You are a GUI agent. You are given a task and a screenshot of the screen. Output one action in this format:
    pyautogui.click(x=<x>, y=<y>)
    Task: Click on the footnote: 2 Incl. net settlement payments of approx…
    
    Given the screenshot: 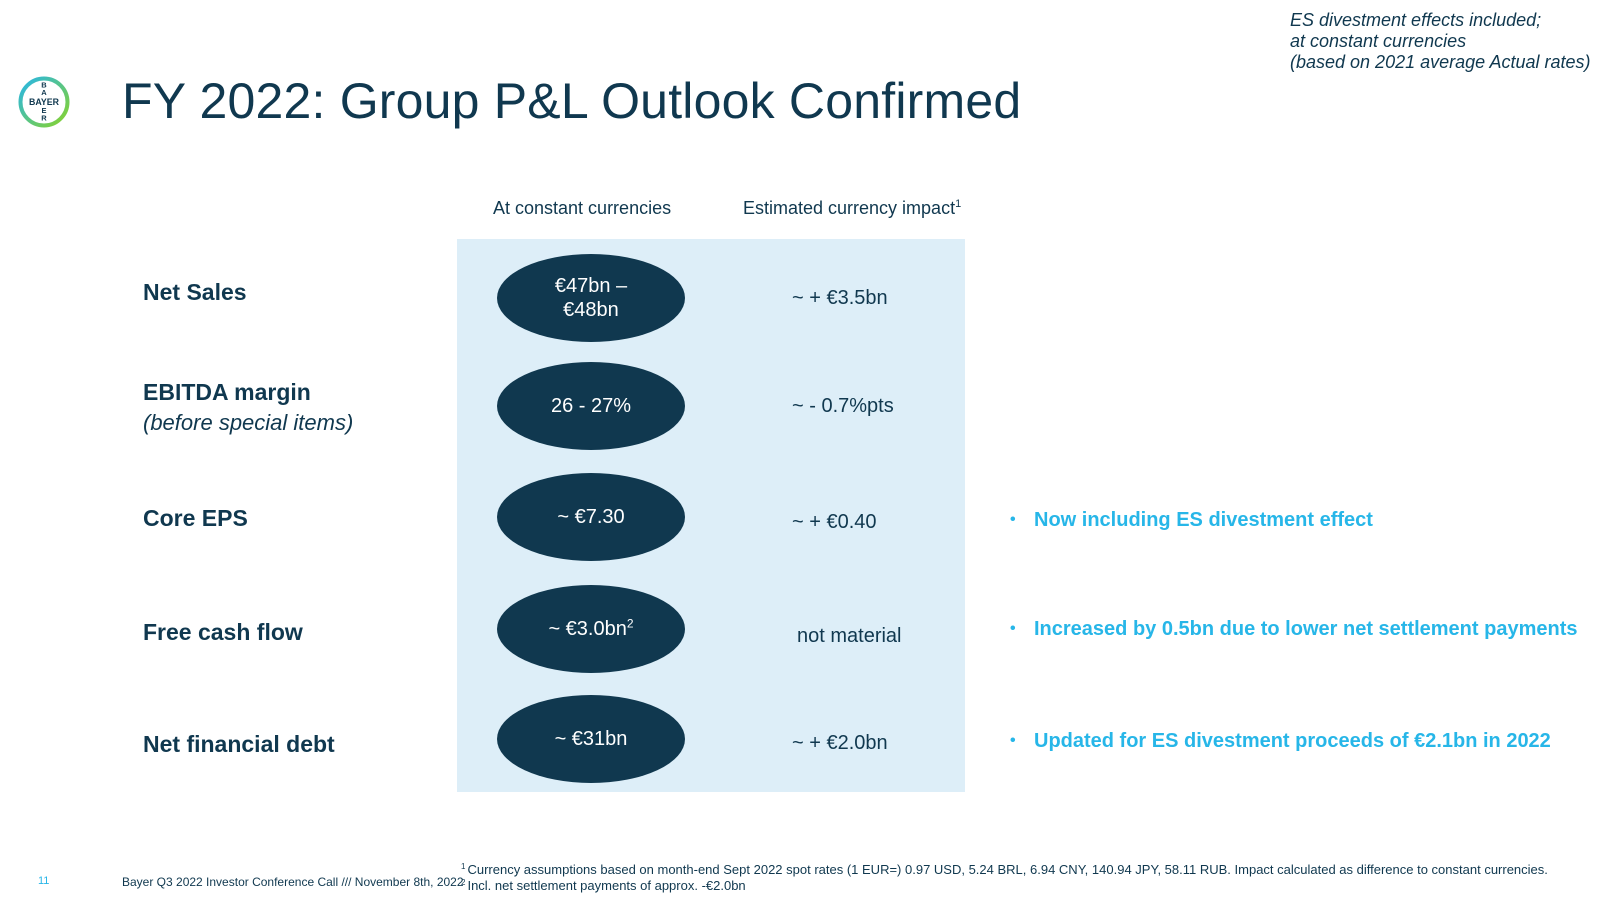 What is the action you would take?
    pyautogui.click(x=1004, y=886)
    